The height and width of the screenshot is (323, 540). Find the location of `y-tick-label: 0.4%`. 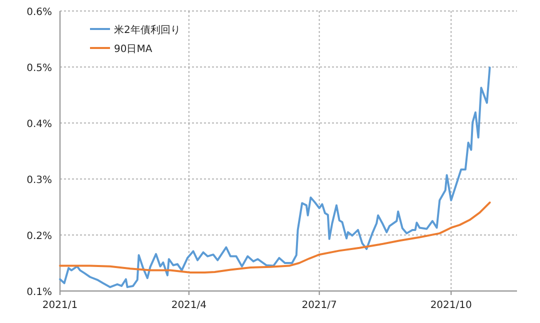

y-tick-label: 0.4% is located at coordinates (39, 124).